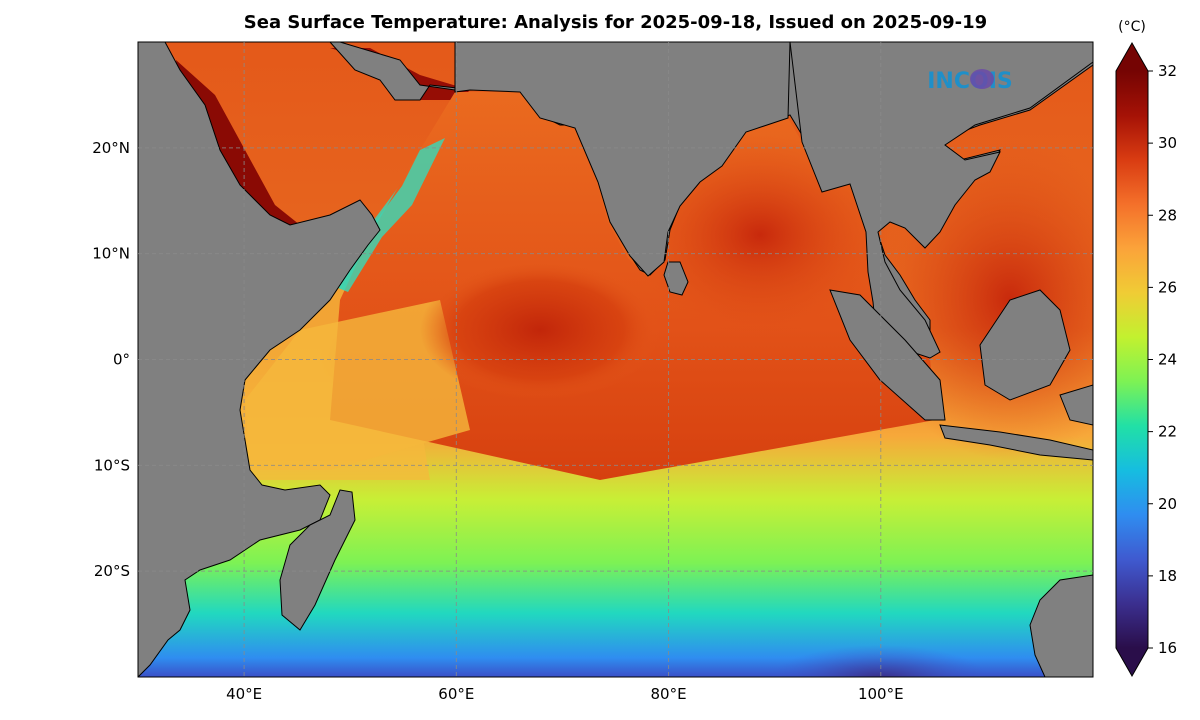  I want to click on incois-logo: INCOIS, so click(970, 81).